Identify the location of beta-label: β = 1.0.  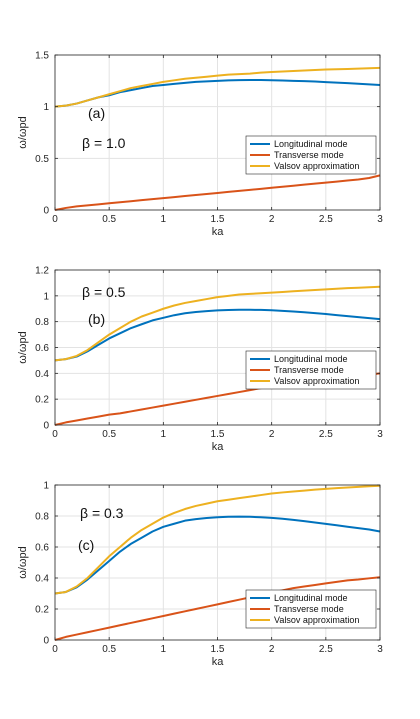
(104, 143).